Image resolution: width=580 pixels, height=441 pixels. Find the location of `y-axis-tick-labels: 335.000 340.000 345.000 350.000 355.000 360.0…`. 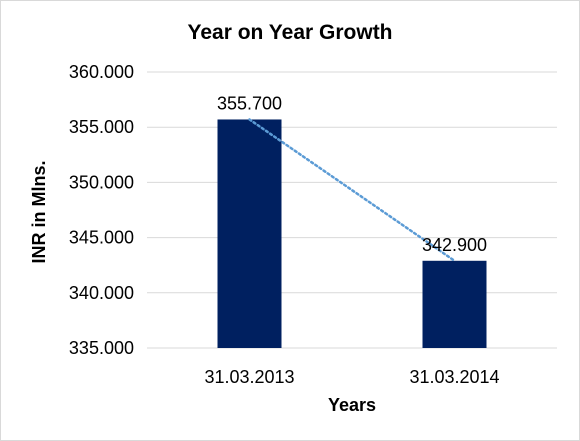

y-axis-tick-labels: 335.000 340.000 345.000 350.000 355.000 360.0… is located at coordinates (101, 210).